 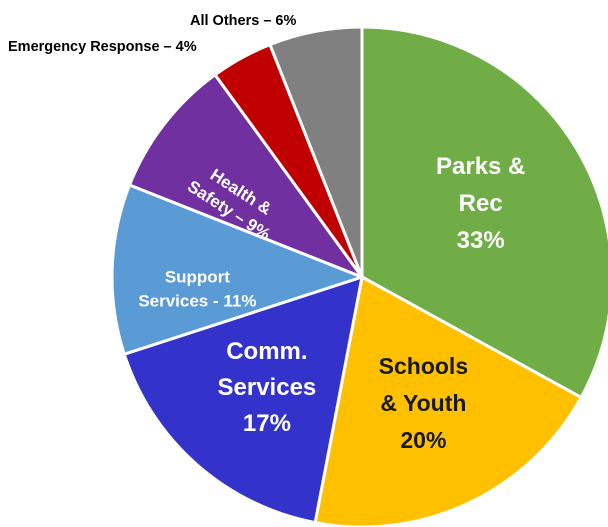 What do you see at coordinates (197, 289) in the screenshot?
I see `pie-label-support-services: Support Services - 11%` at bounding box center [197, 289].